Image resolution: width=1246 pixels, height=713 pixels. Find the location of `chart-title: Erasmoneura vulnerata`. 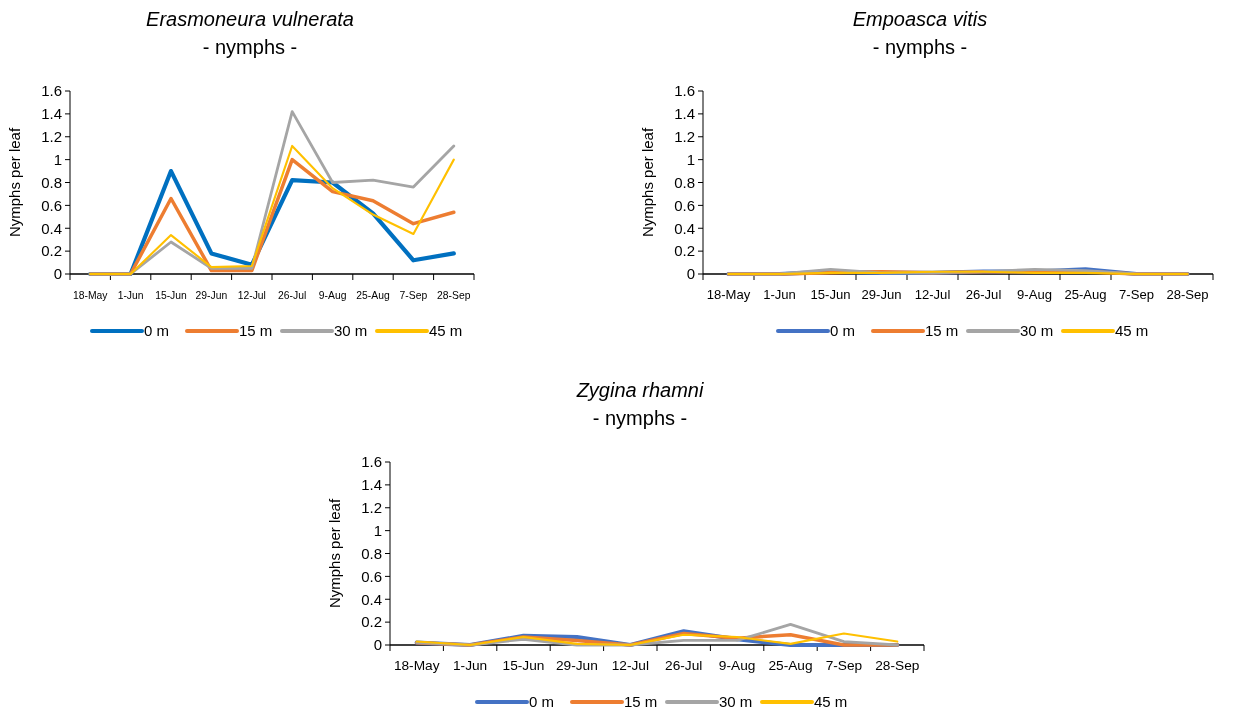

chart-title: Erasmoneura vulnerata is located at coordinates (250, 19).